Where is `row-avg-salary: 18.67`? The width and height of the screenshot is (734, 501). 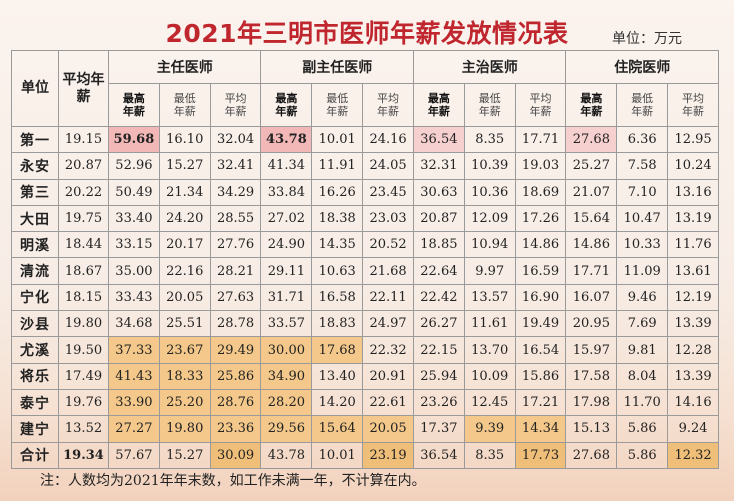
row-avg-salary: 18.67 is located at coordinates (83, 271).